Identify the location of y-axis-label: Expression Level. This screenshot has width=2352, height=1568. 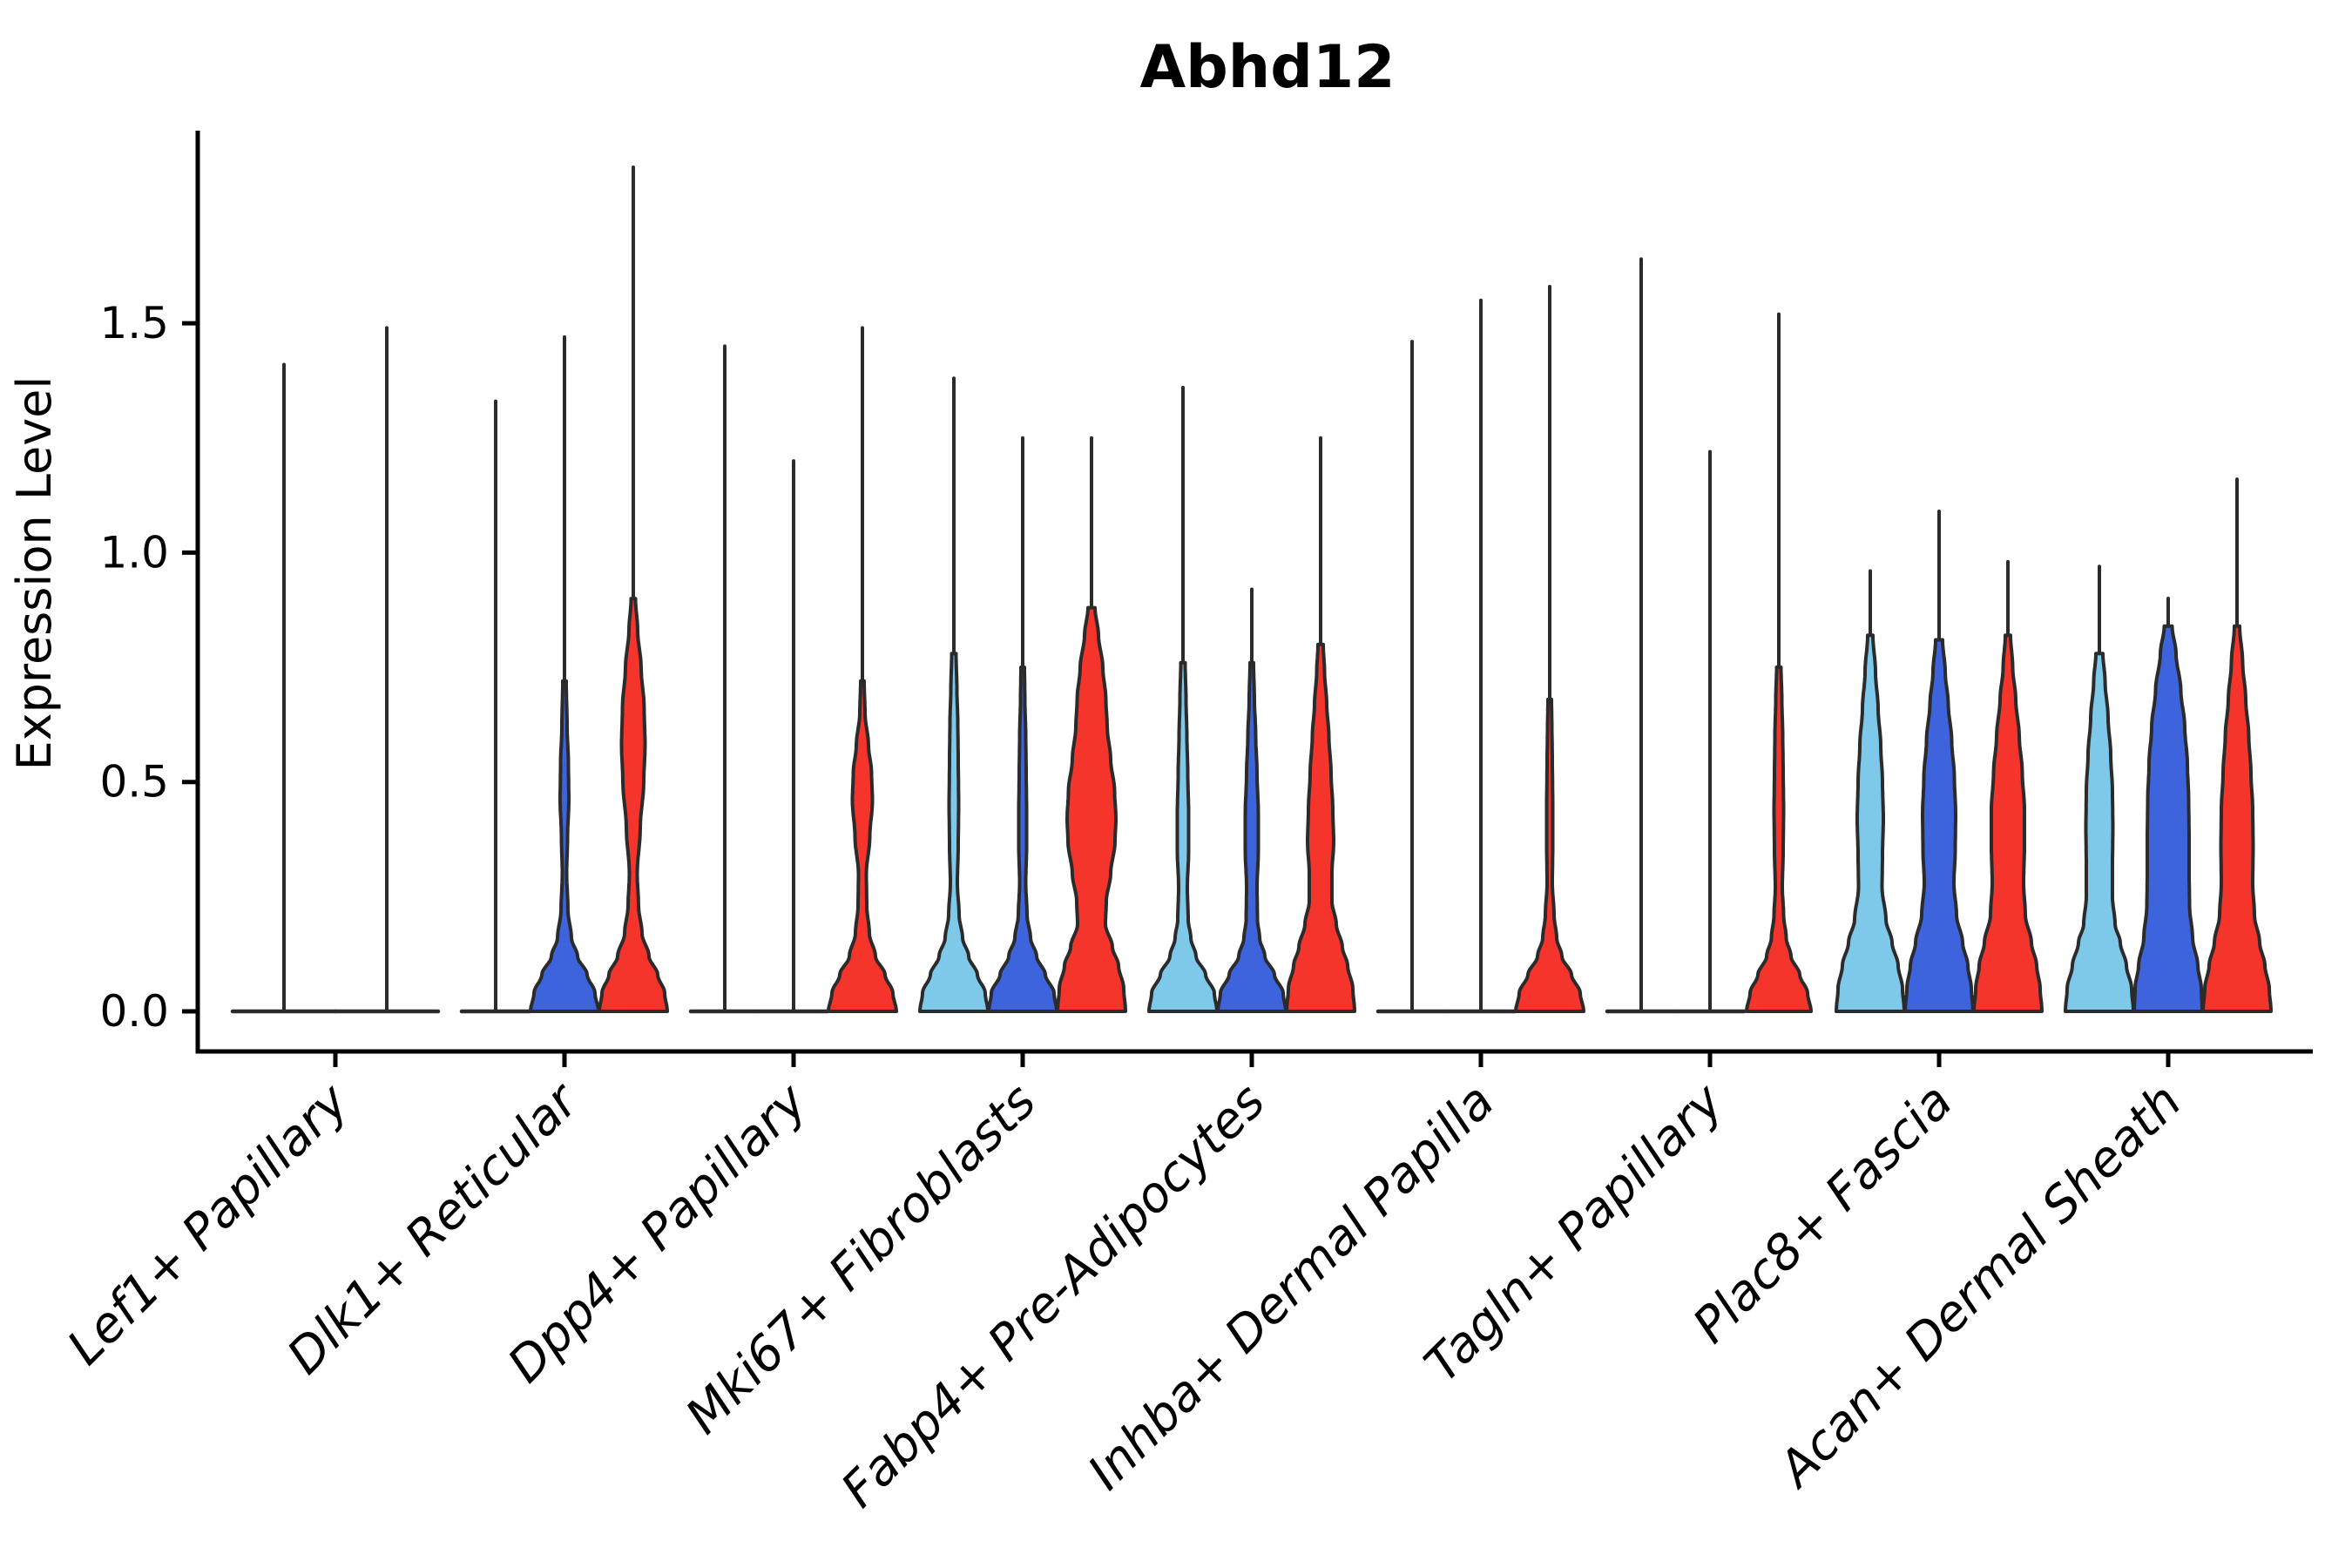
(34, 574).